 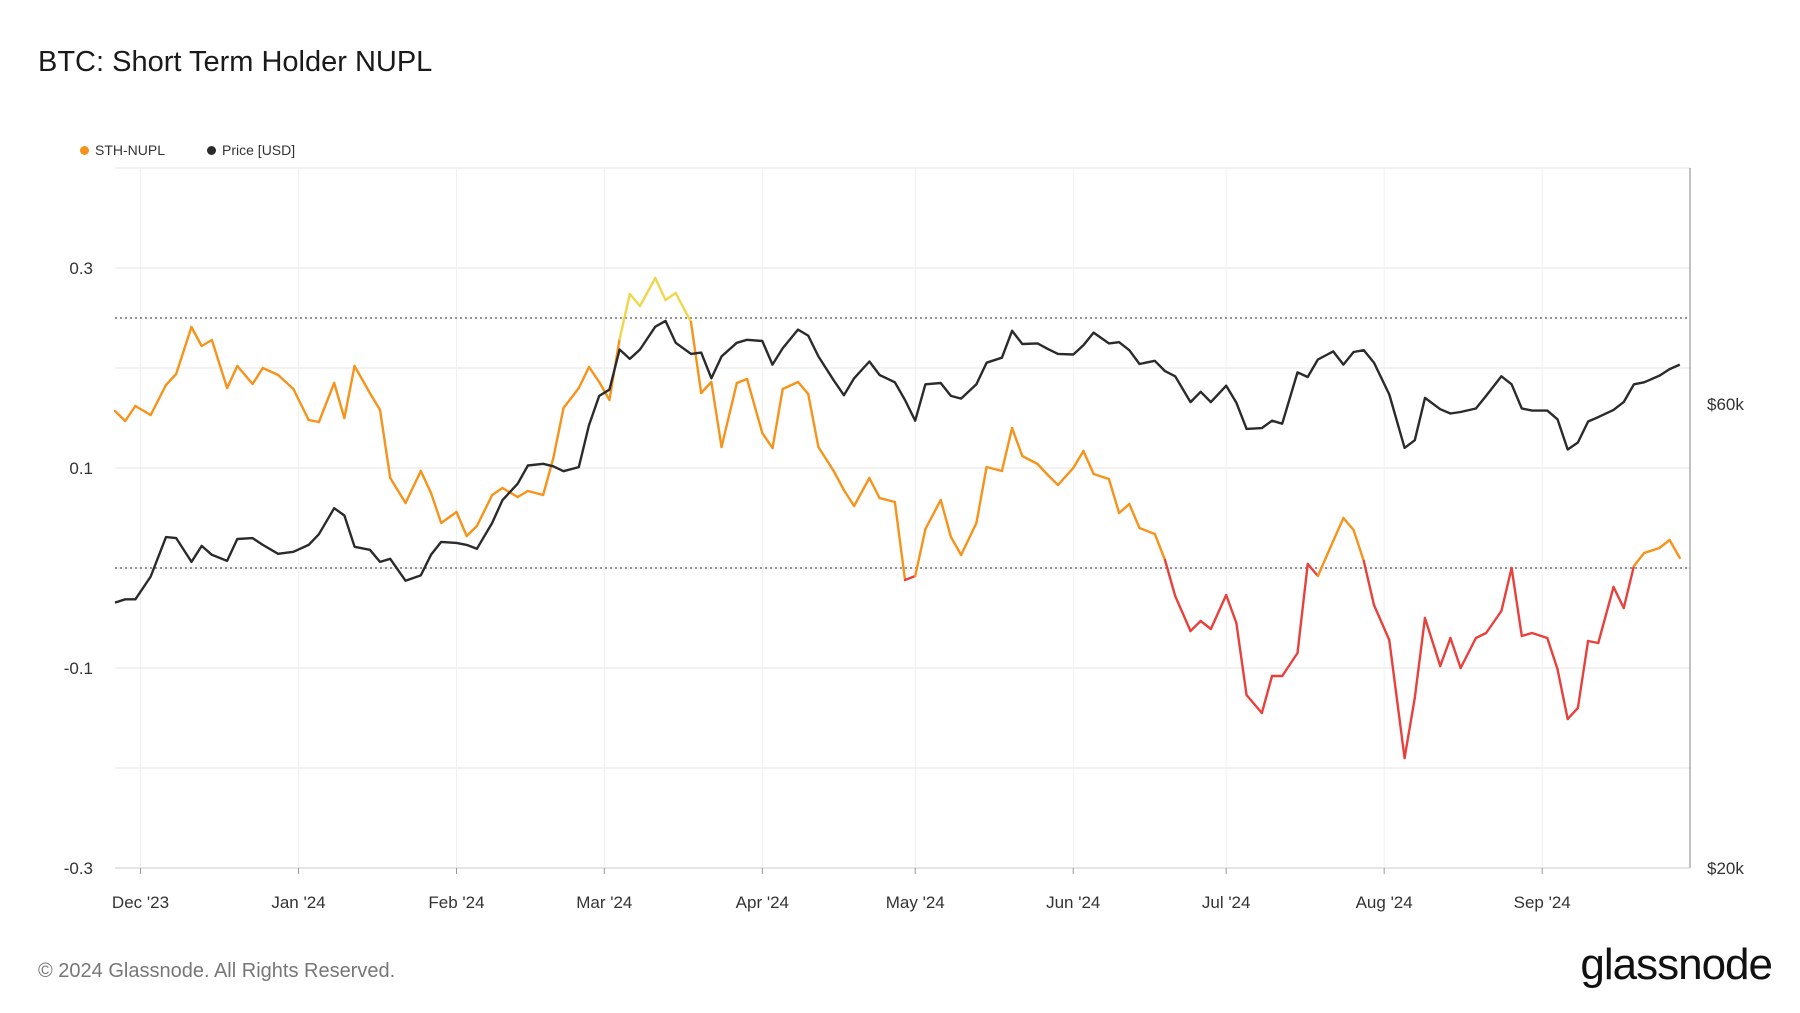 What do you see at coordinates (762, 902) in the screenshot?
I see `x-tick-label: Apr '24` at bounding box center [762, 902].